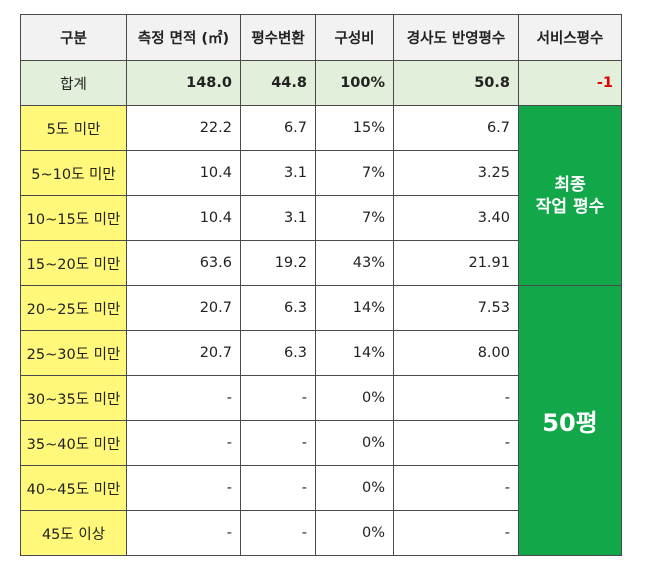  What do you see at coordinates (456, 128) in the screenshot?
I see `row-slope: 6.7` at bounding box center [456, 128].